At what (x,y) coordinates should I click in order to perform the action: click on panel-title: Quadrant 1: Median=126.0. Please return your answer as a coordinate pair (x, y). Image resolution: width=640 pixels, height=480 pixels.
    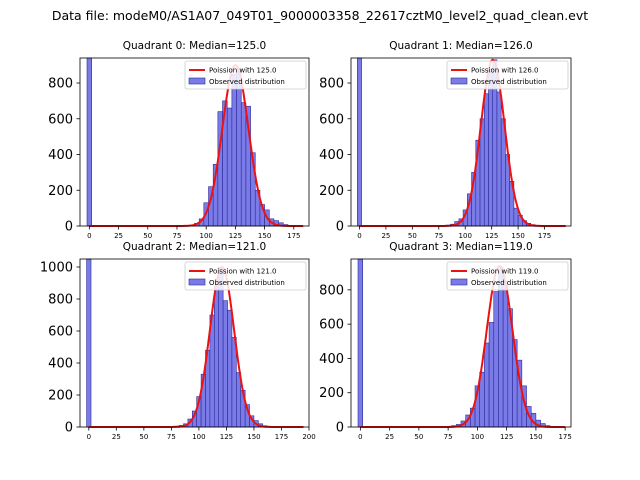
    Looking at the image, I should click on (460, 46).